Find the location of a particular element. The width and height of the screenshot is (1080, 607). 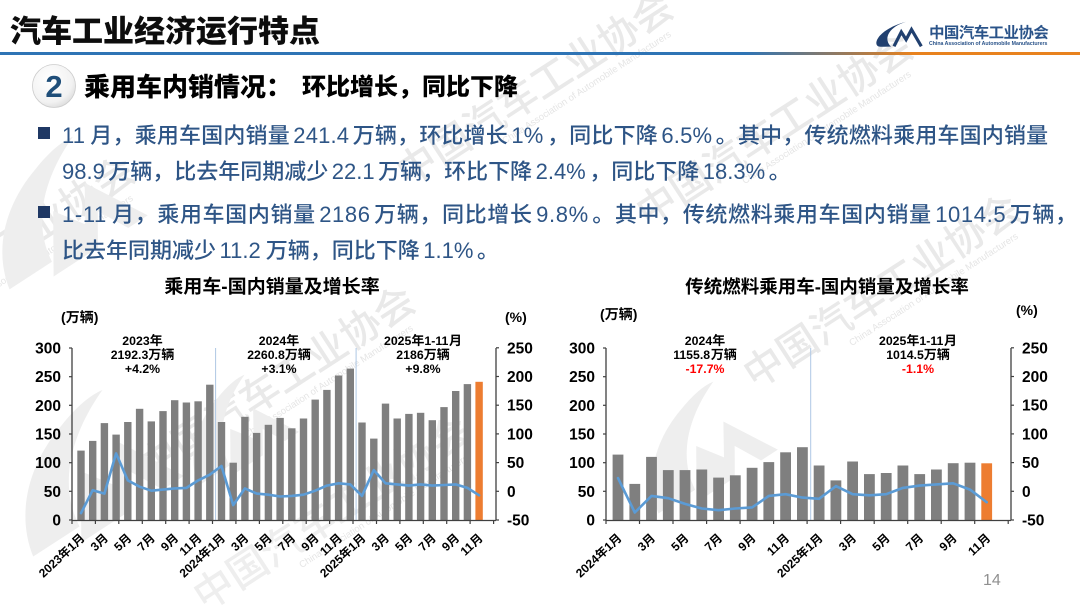

svg-text: 18.3% is located at coordinates (734, 171).